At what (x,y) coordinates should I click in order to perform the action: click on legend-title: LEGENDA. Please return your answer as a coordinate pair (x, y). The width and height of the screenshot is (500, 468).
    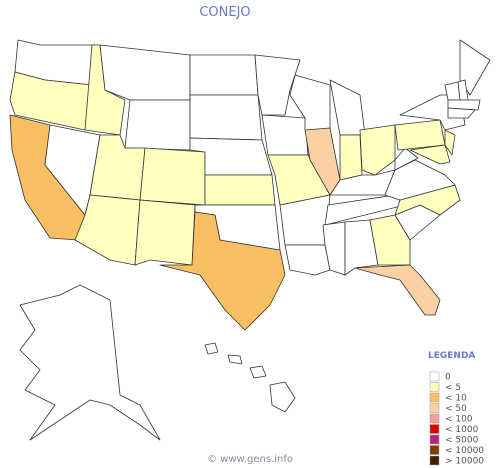
    Looking at the image, I should click on (451, 356).